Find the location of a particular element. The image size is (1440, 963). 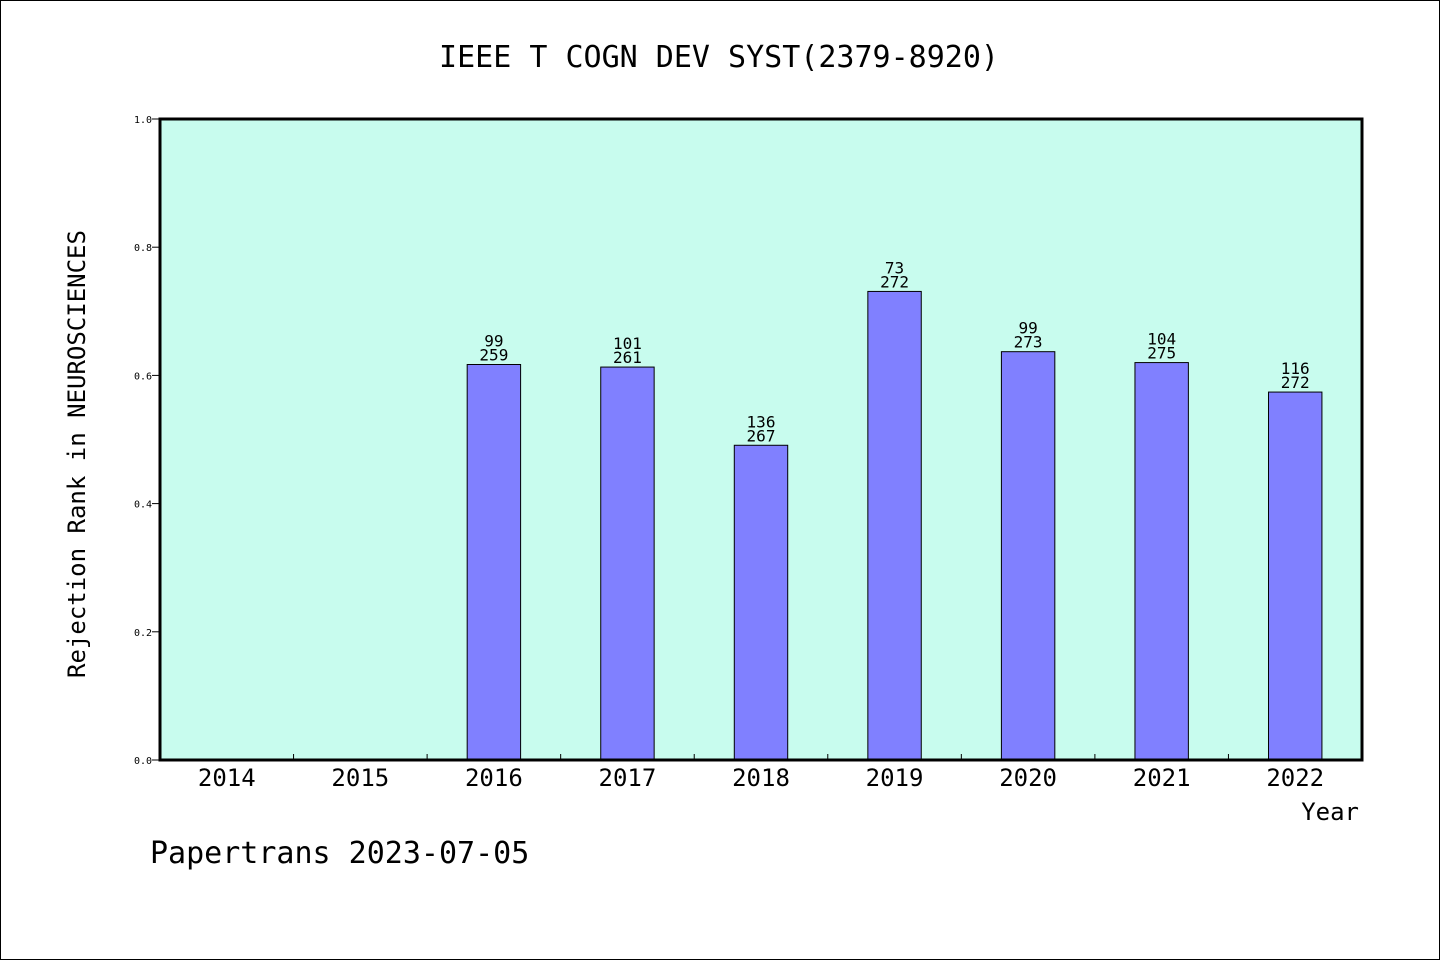

x-tick-label: 2019 is located at coordinates (895, 778).